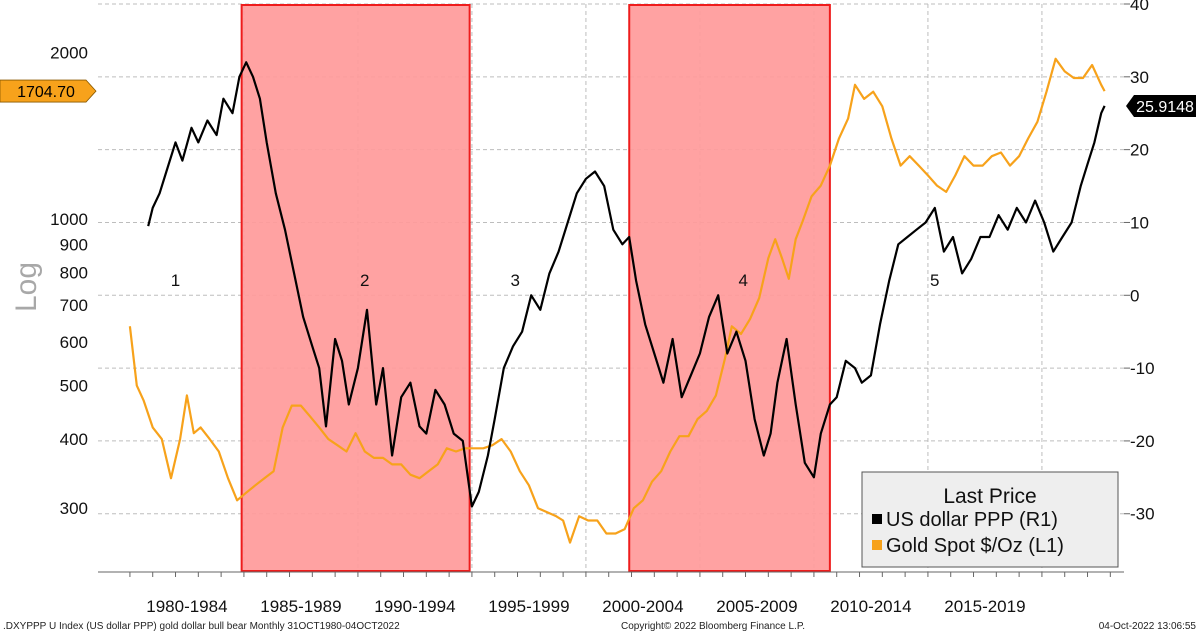 The height and width of the screenshot is (632, 1200). I want to click on right-tick-label: -10, so click(1142, 368).